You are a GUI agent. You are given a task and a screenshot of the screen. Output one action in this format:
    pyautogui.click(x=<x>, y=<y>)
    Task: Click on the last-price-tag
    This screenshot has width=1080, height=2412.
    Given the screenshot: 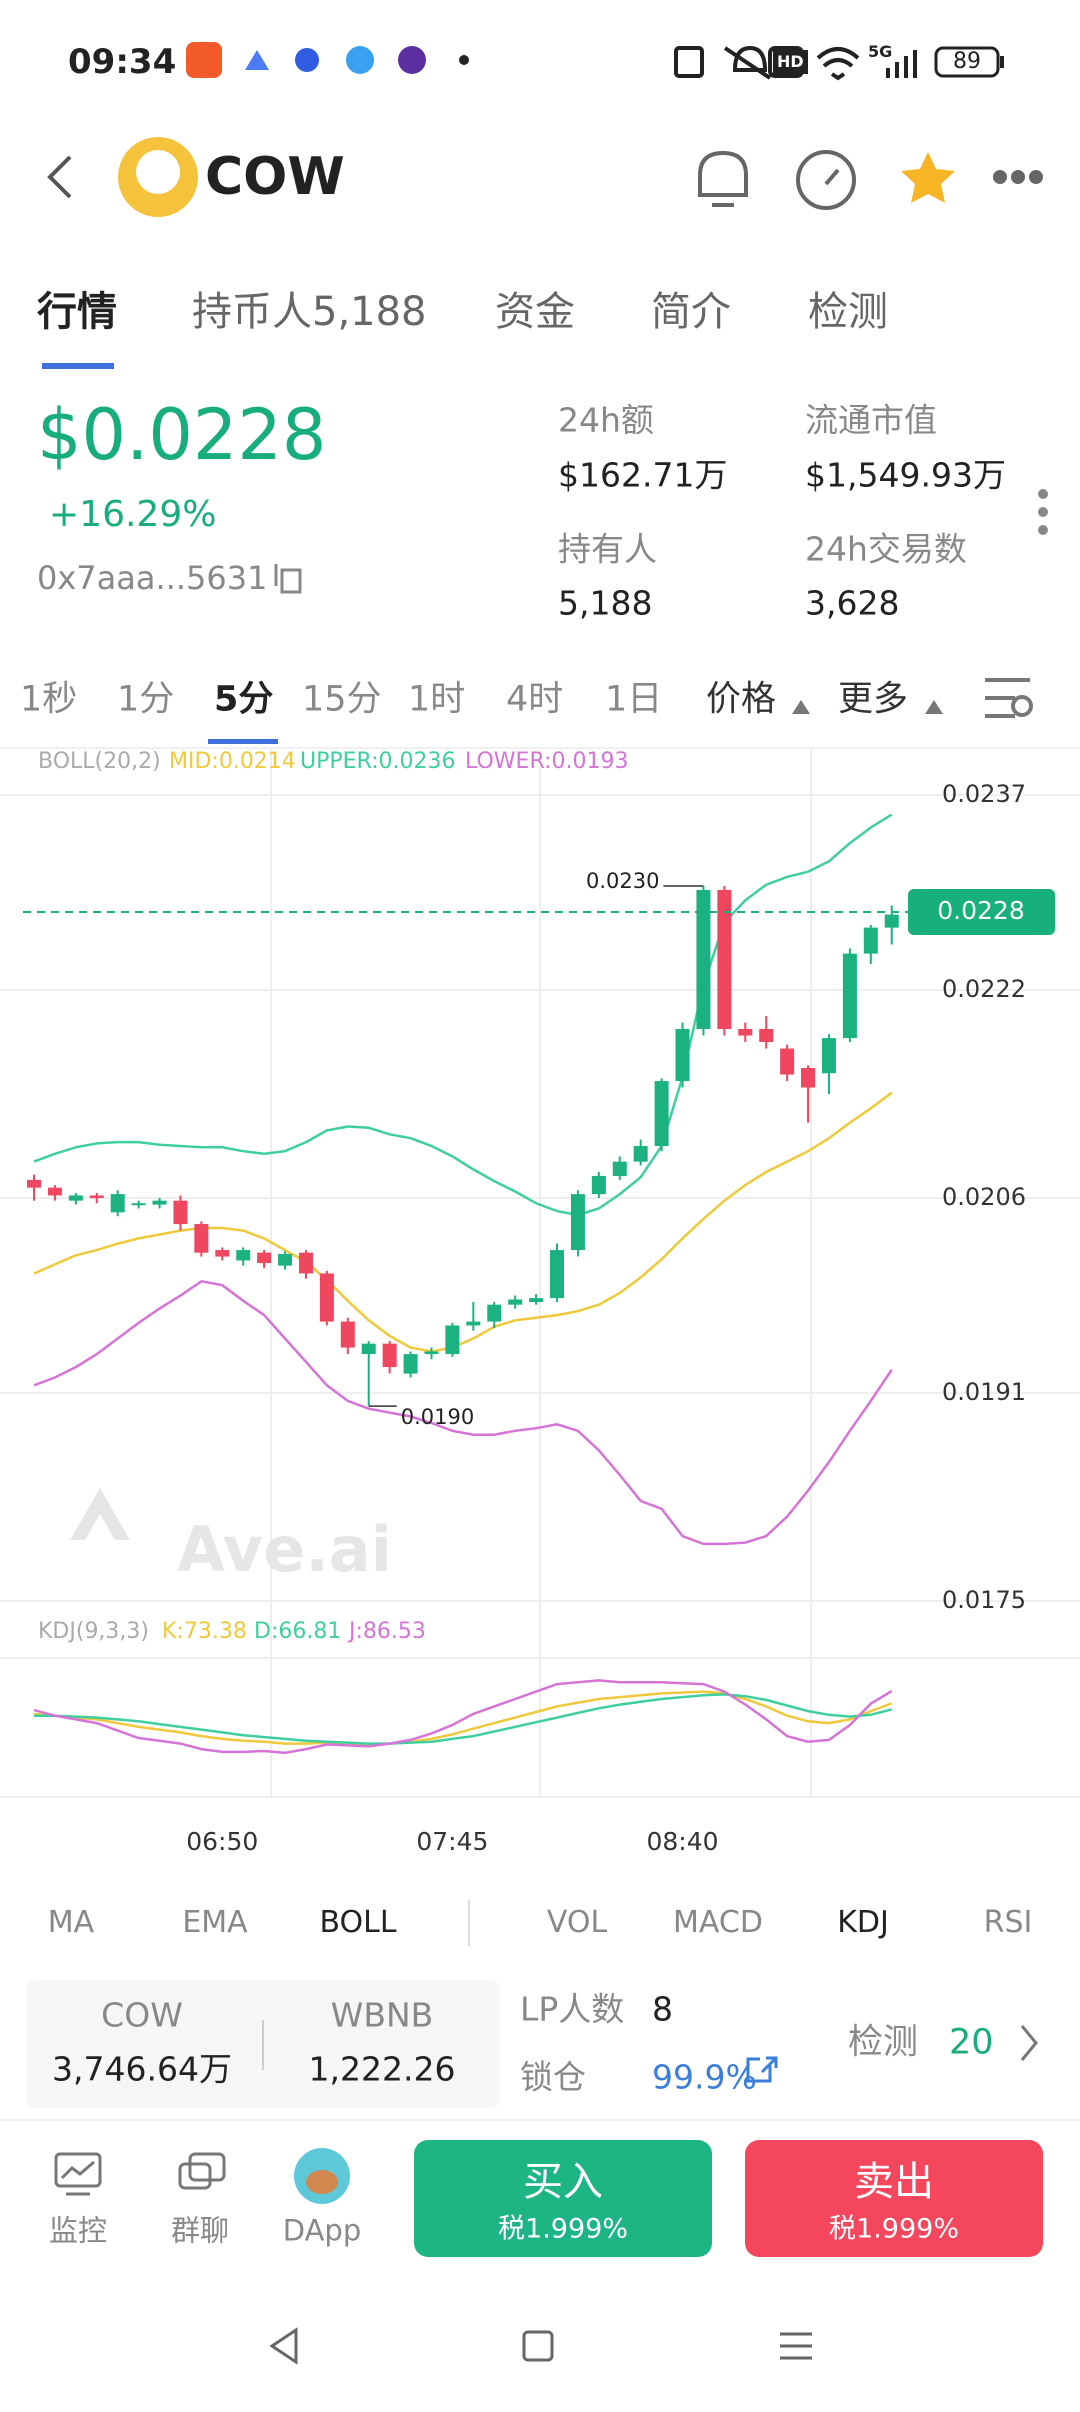 What is the action you would take?
    pyautogui.click(x=981, y=912)
    